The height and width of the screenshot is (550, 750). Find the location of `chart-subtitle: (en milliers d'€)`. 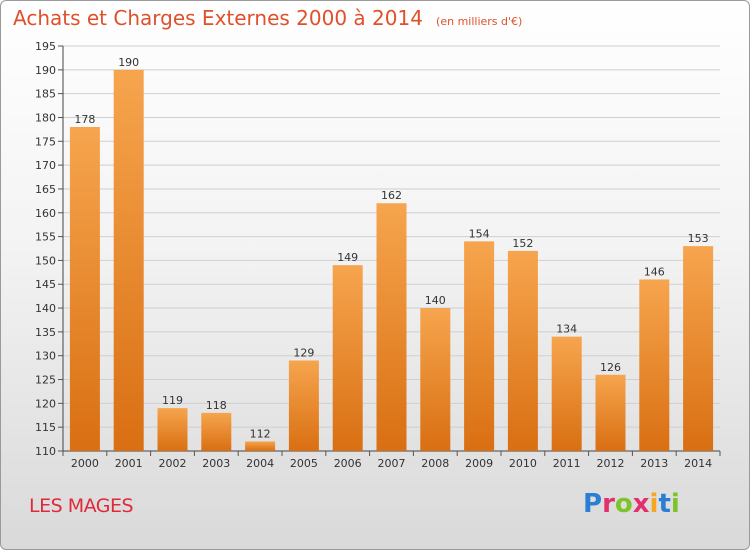

chart-subtitle: (en milliers d'€) is located at coordinates (479, 21).